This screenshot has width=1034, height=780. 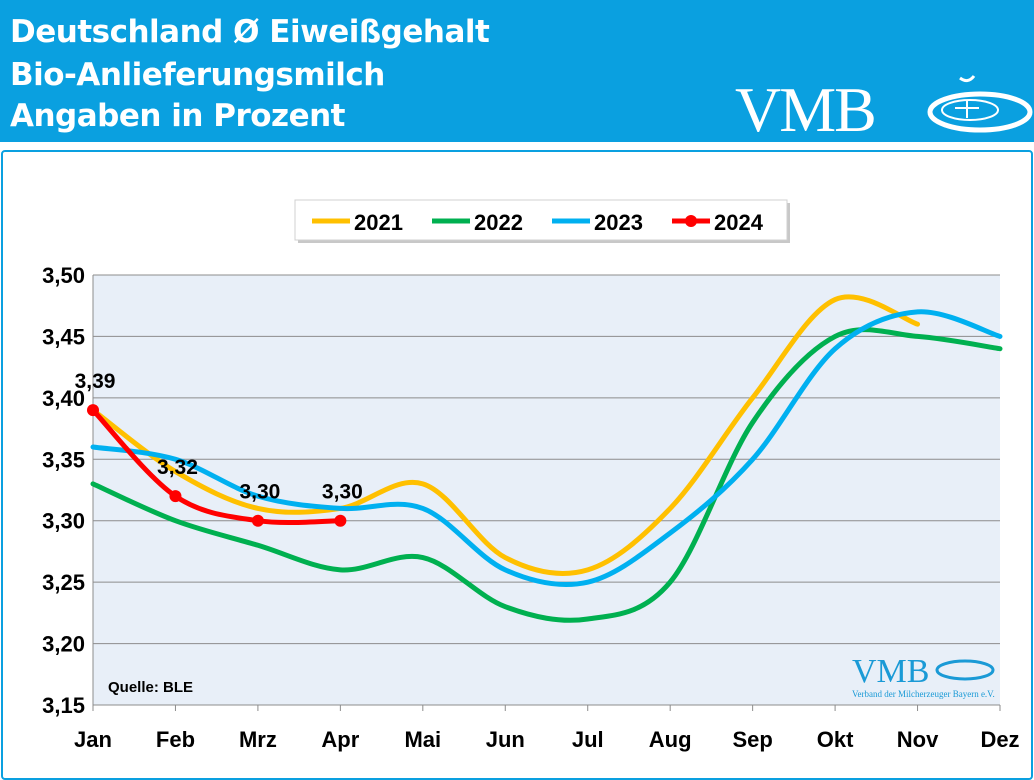 I want to click on data-label: 3,39, so click(x=95, y=381).